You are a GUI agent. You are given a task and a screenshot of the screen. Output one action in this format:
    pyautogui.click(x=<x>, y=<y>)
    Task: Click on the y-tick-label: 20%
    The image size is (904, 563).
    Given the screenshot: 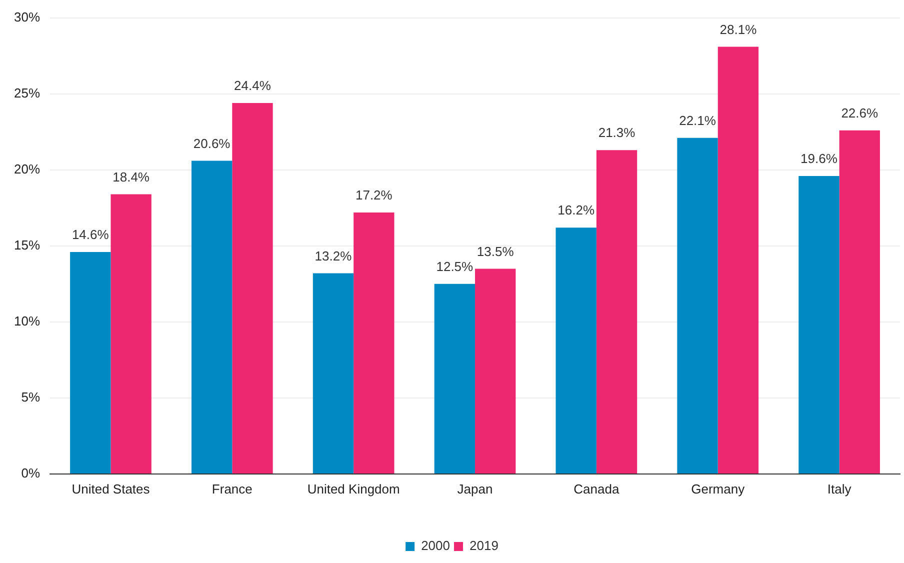 What is the action you would take?
    pyautogui.click(x=27, y=168)
    